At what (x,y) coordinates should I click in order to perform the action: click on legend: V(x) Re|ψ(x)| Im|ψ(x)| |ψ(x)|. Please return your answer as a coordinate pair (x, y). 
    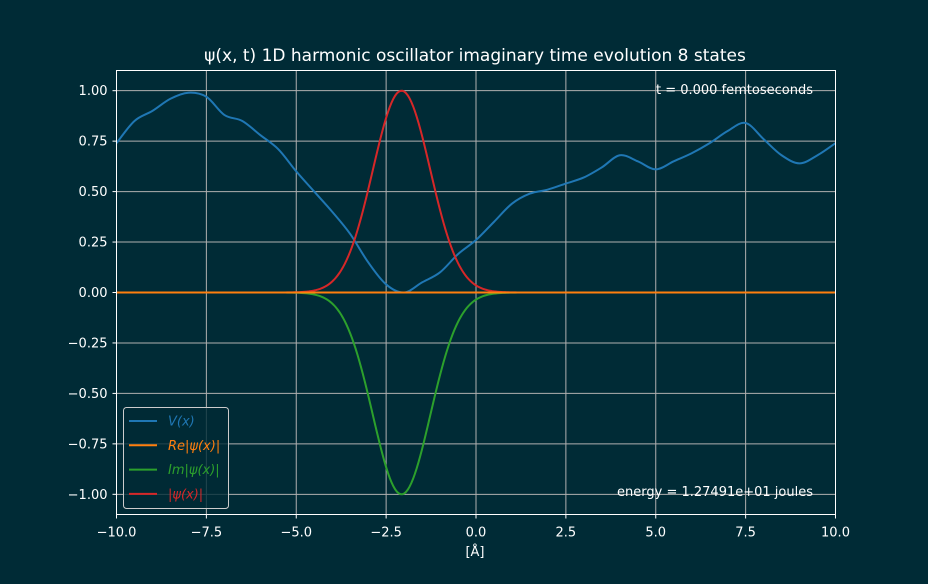
    Looking at the image, I should click on (176, 458).